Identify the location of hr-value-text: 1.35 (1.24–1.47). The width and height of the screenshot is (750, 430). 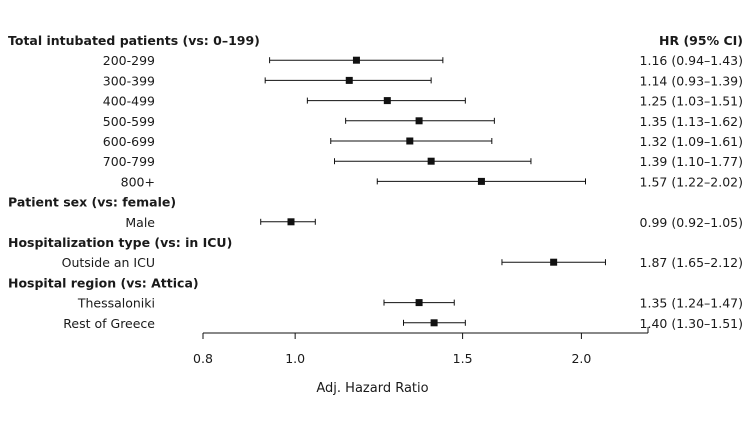
(691, 303).